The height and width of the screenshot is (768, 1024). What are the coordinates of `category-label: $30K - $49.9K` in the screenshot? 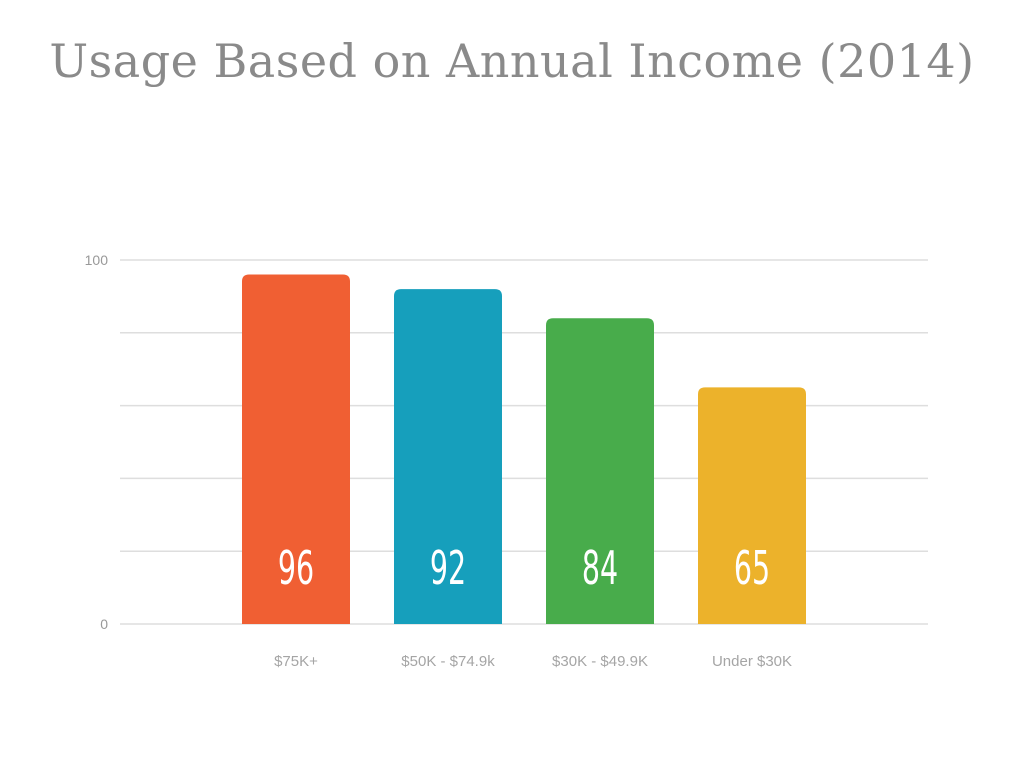 It's located at (600, 661).